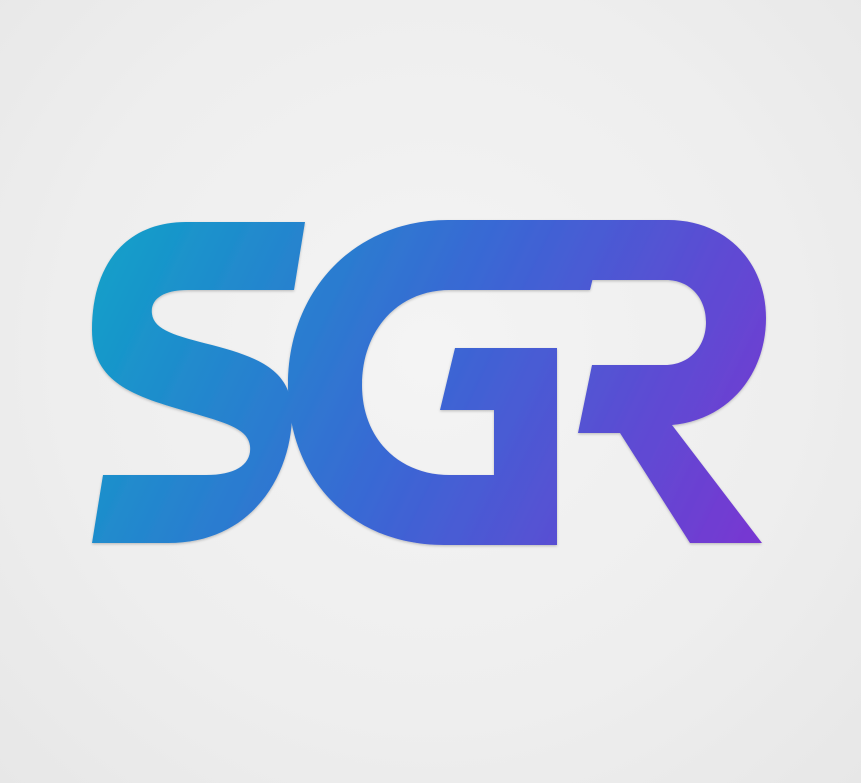 The width and height of the screenshot is (861, 783). Describe the element at coordinates (198, 382) in the screenshot. I see `letter-s` at that location.